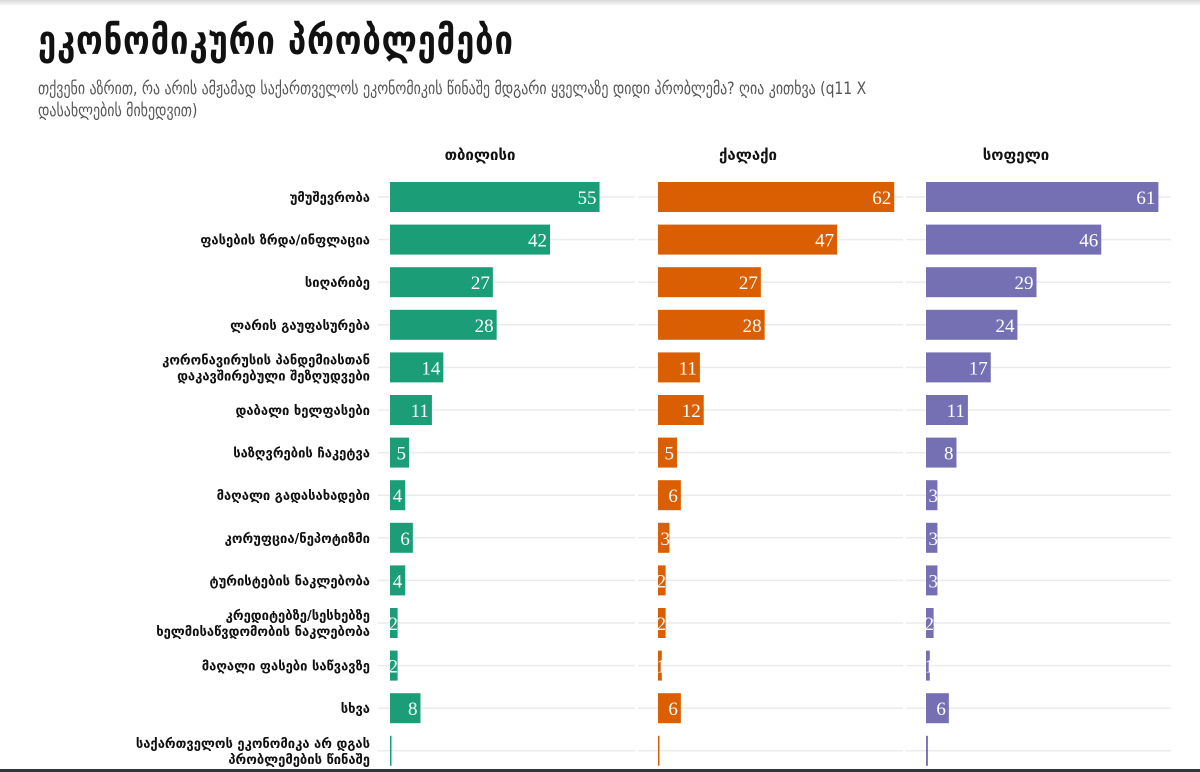 The width and height of the screenshot is (1200, 772). Describe the element at coordinates (978, 368) in the screenshot. I see `data-label: 17` at that location.